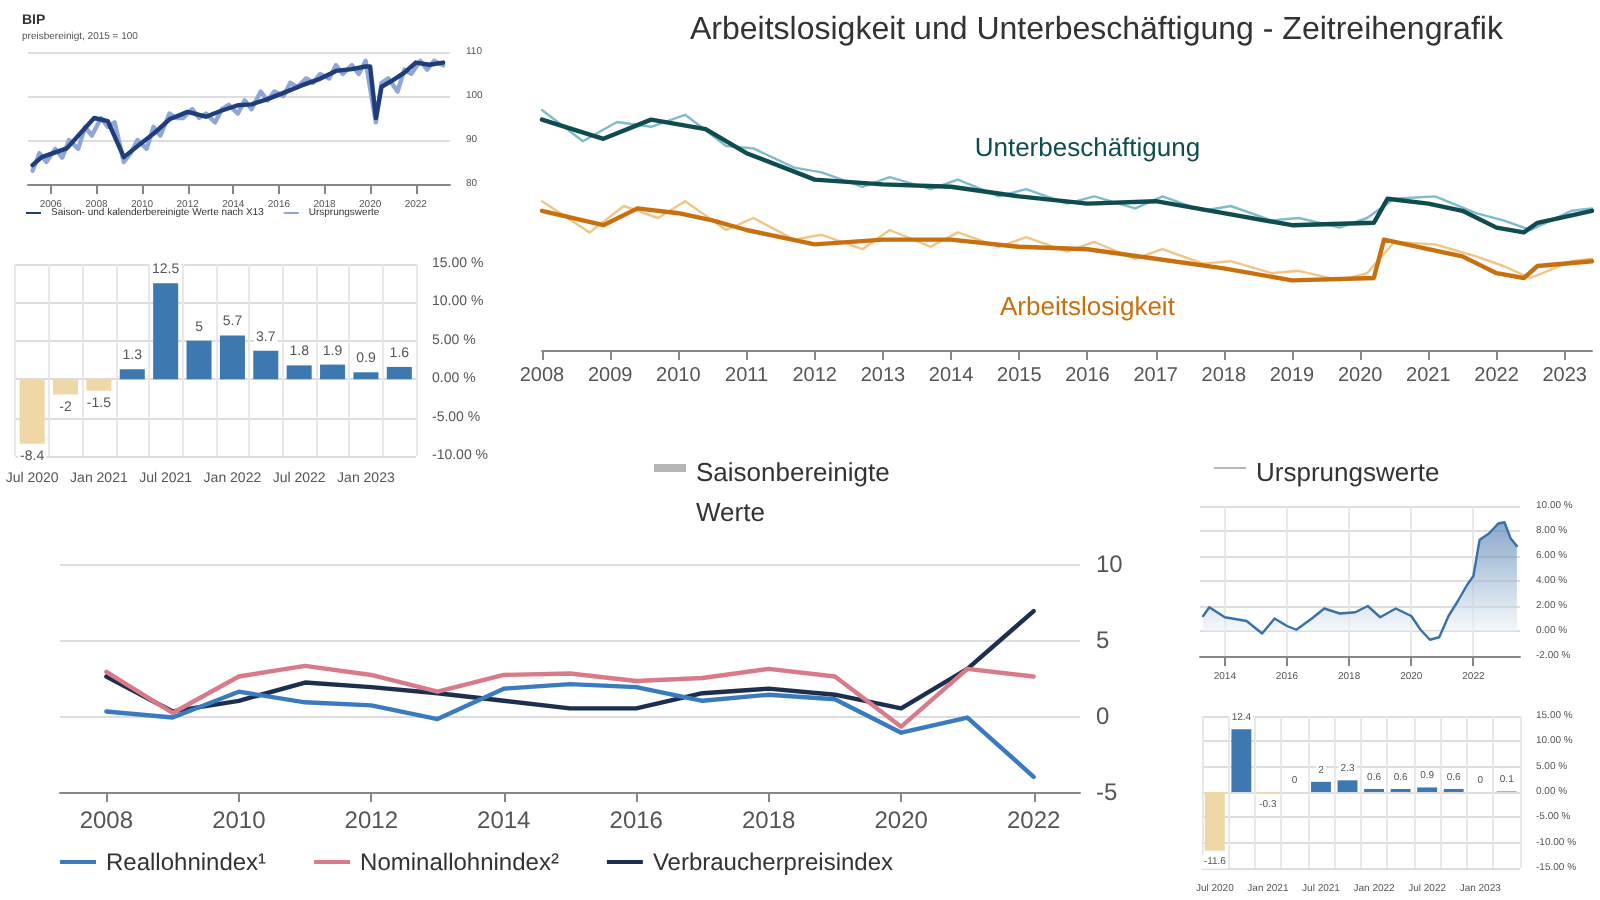  What do you see at coordinates (747, 376) in the screenshot?
I see `x-tick-label: 2011` at bounding box center [747, 376].